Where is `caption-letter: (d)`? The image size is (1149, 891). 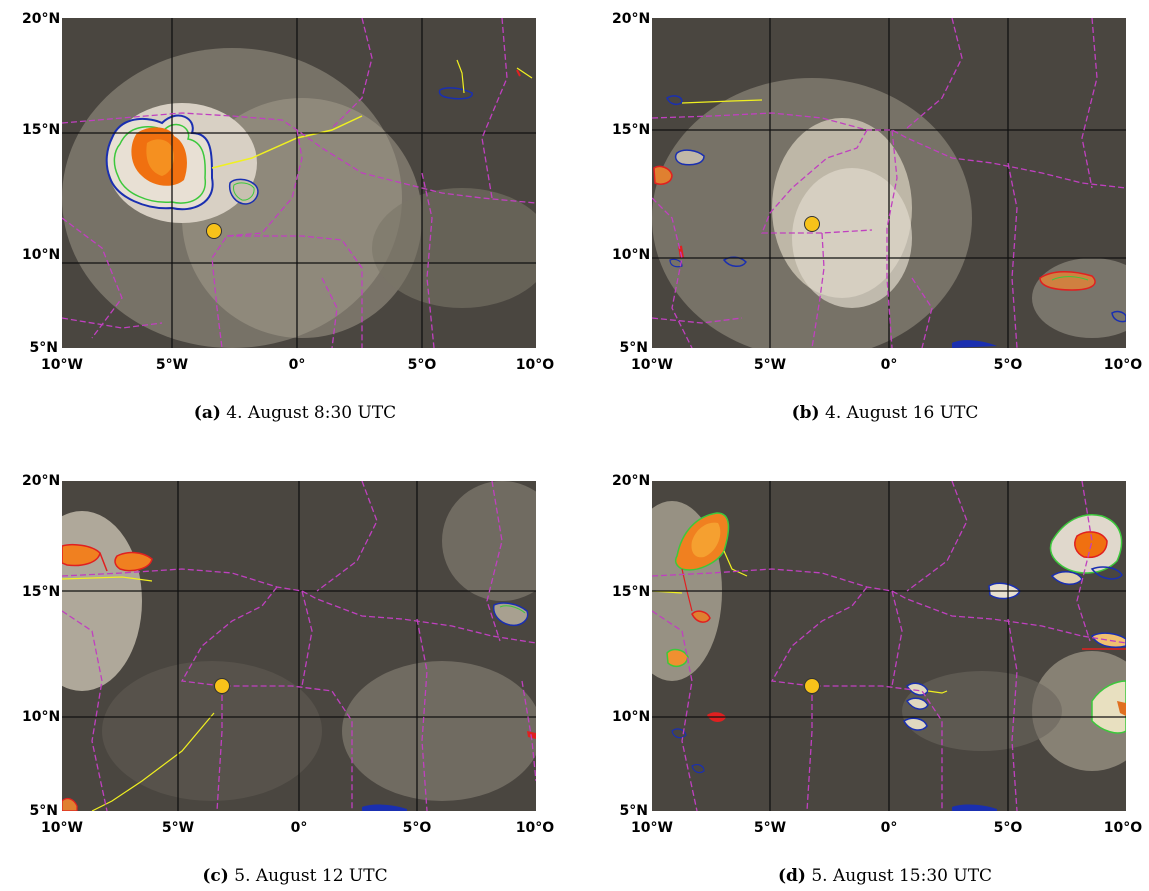 caption-letter: (d) is located at coordinates (791, 876).